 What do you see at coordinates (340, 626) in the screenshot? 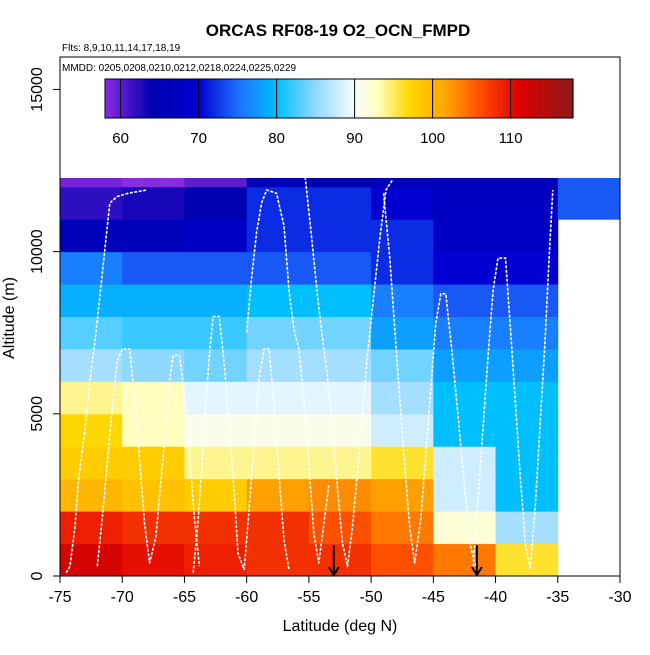
I see `x-axis-label: Latitude (deg N)` at bounding box center [340, 626].